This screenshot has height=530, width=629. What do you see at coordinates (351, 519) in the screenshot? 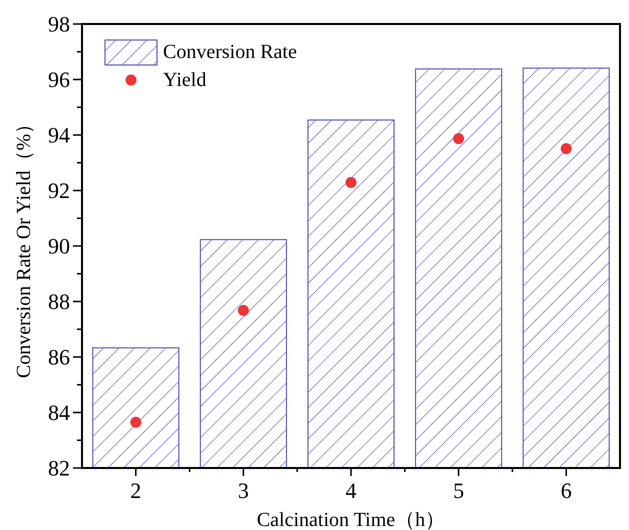
I see `x-axis-title: Calcination Time（h）` at bounding box center [351, 519].